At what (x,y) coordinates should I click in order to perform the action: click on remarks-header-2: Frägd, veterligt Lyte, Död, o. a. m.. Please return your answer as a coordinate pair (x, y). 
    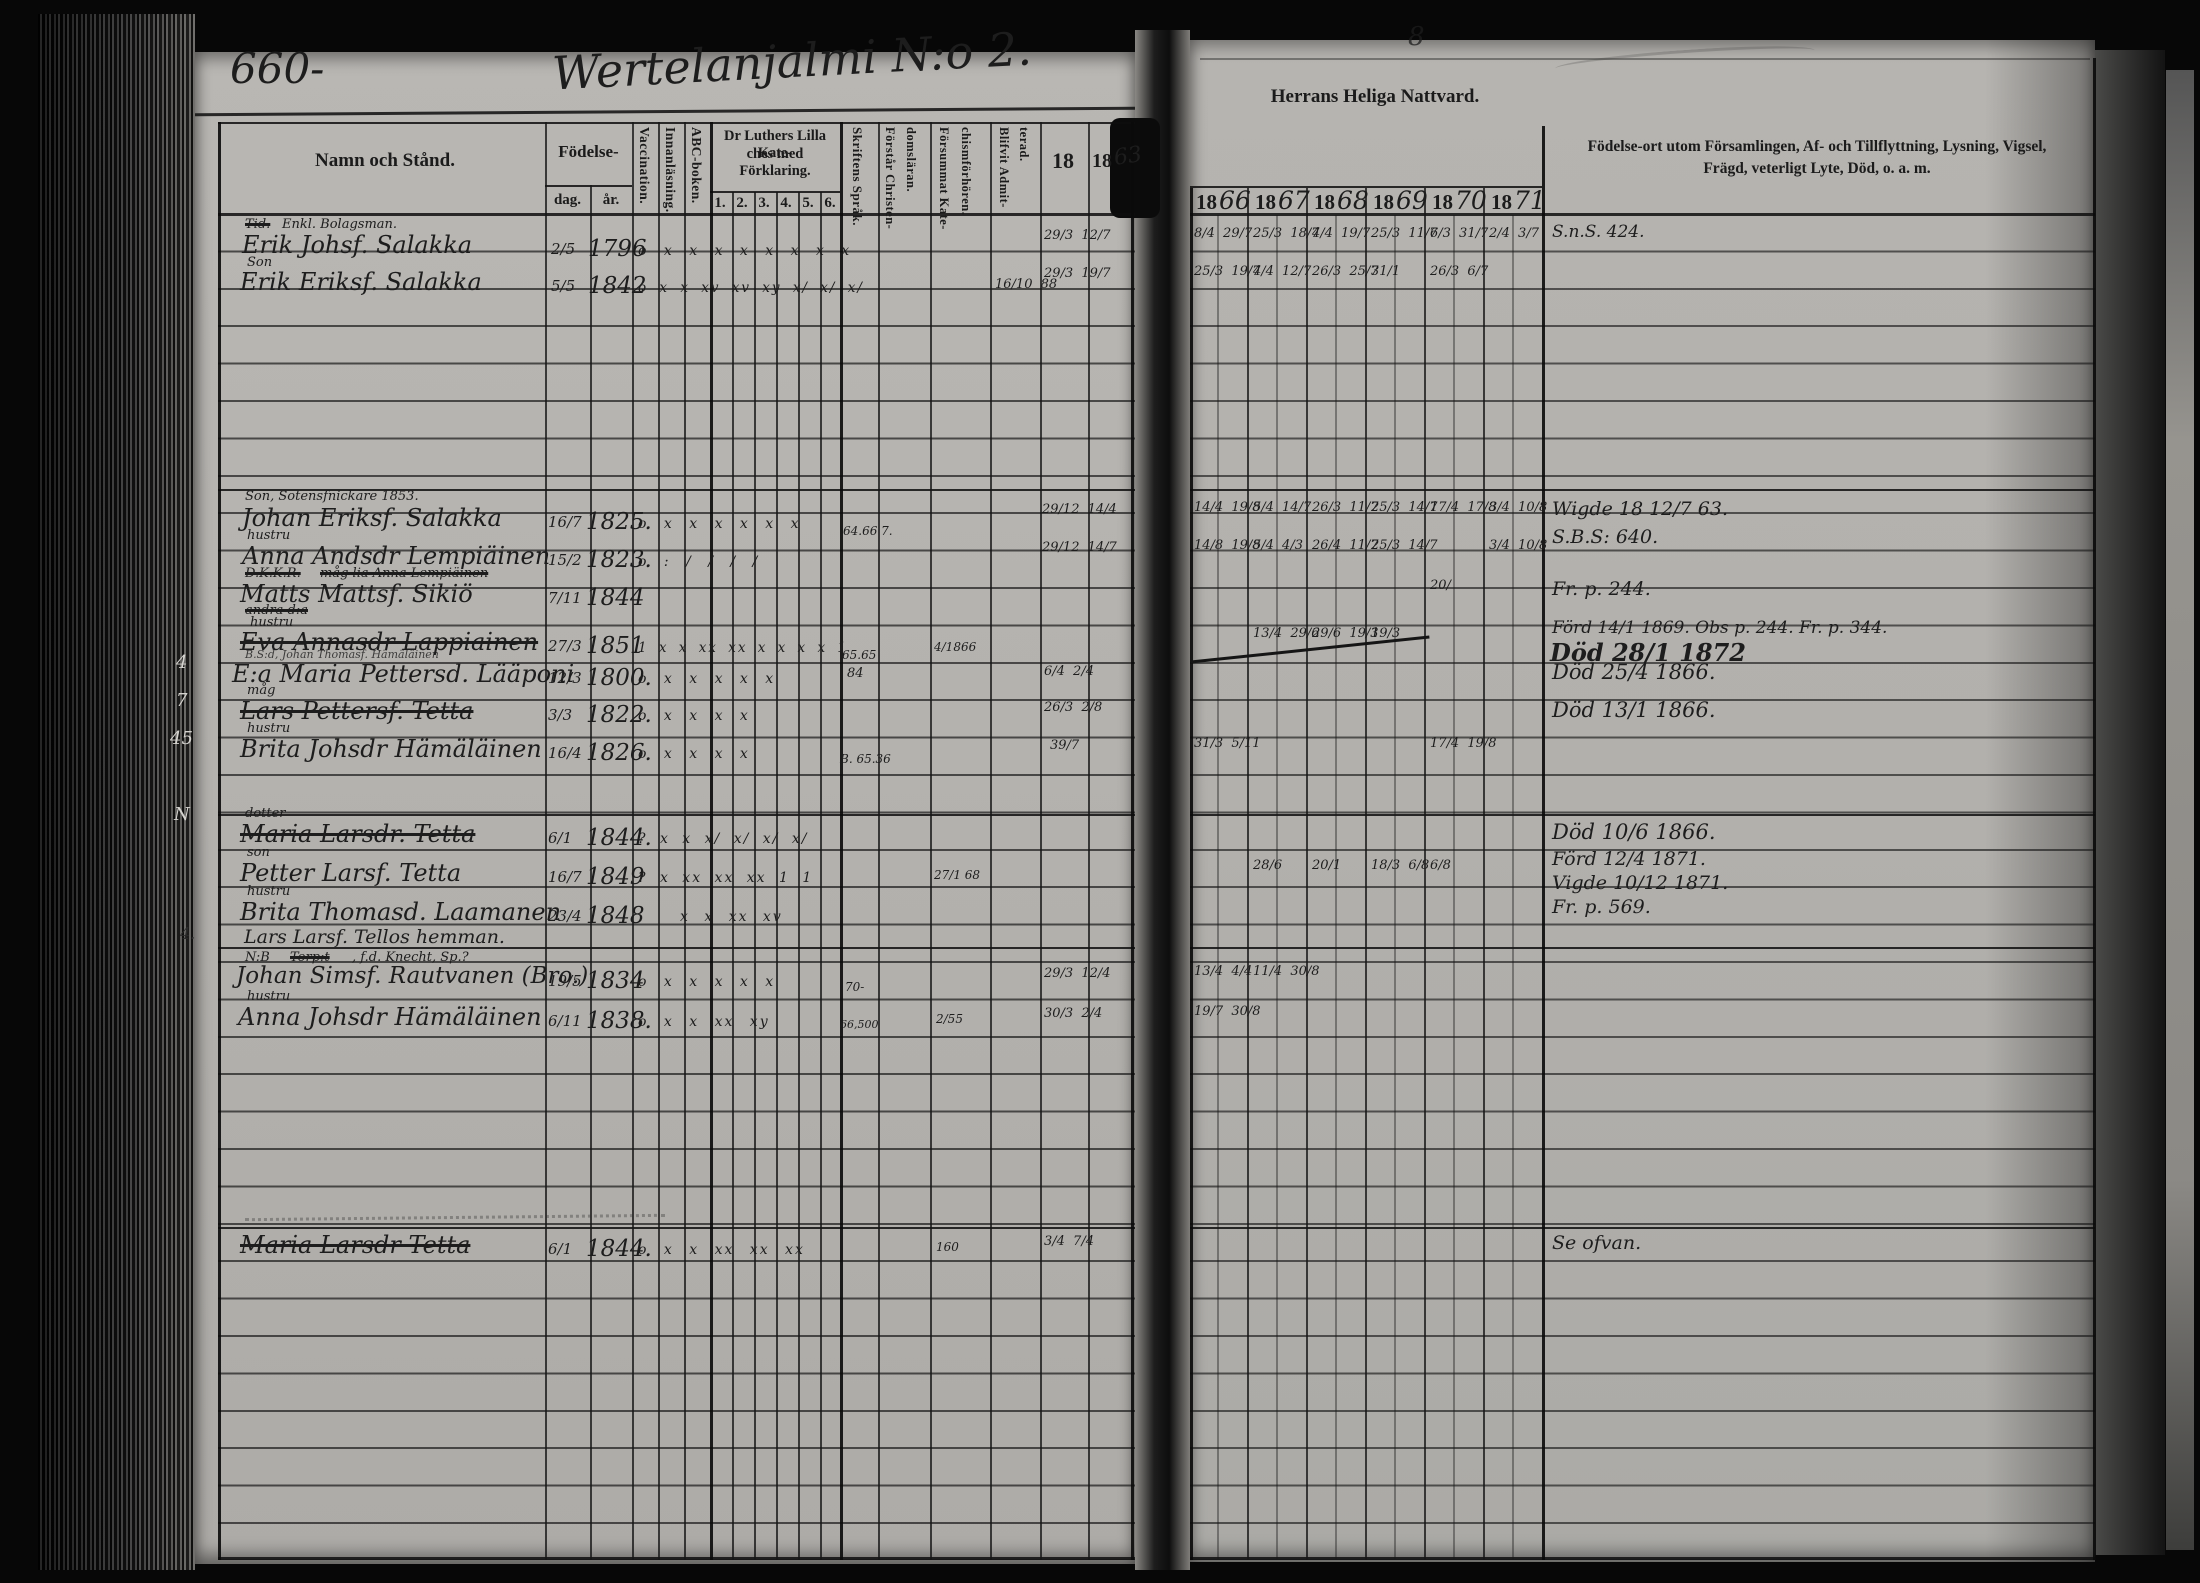
    Looking at the image, I should click on (1817, 168).